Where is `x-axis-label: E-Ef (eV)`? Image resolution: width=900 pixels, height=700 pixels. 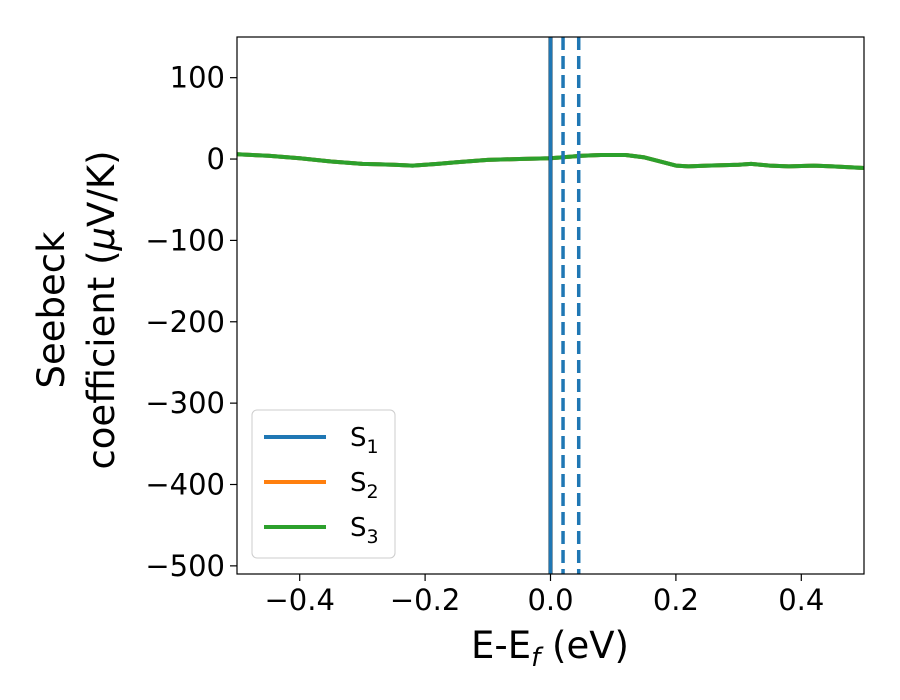 x-axis-label: E-Ef (eV) is located at coordinates (550, 648).